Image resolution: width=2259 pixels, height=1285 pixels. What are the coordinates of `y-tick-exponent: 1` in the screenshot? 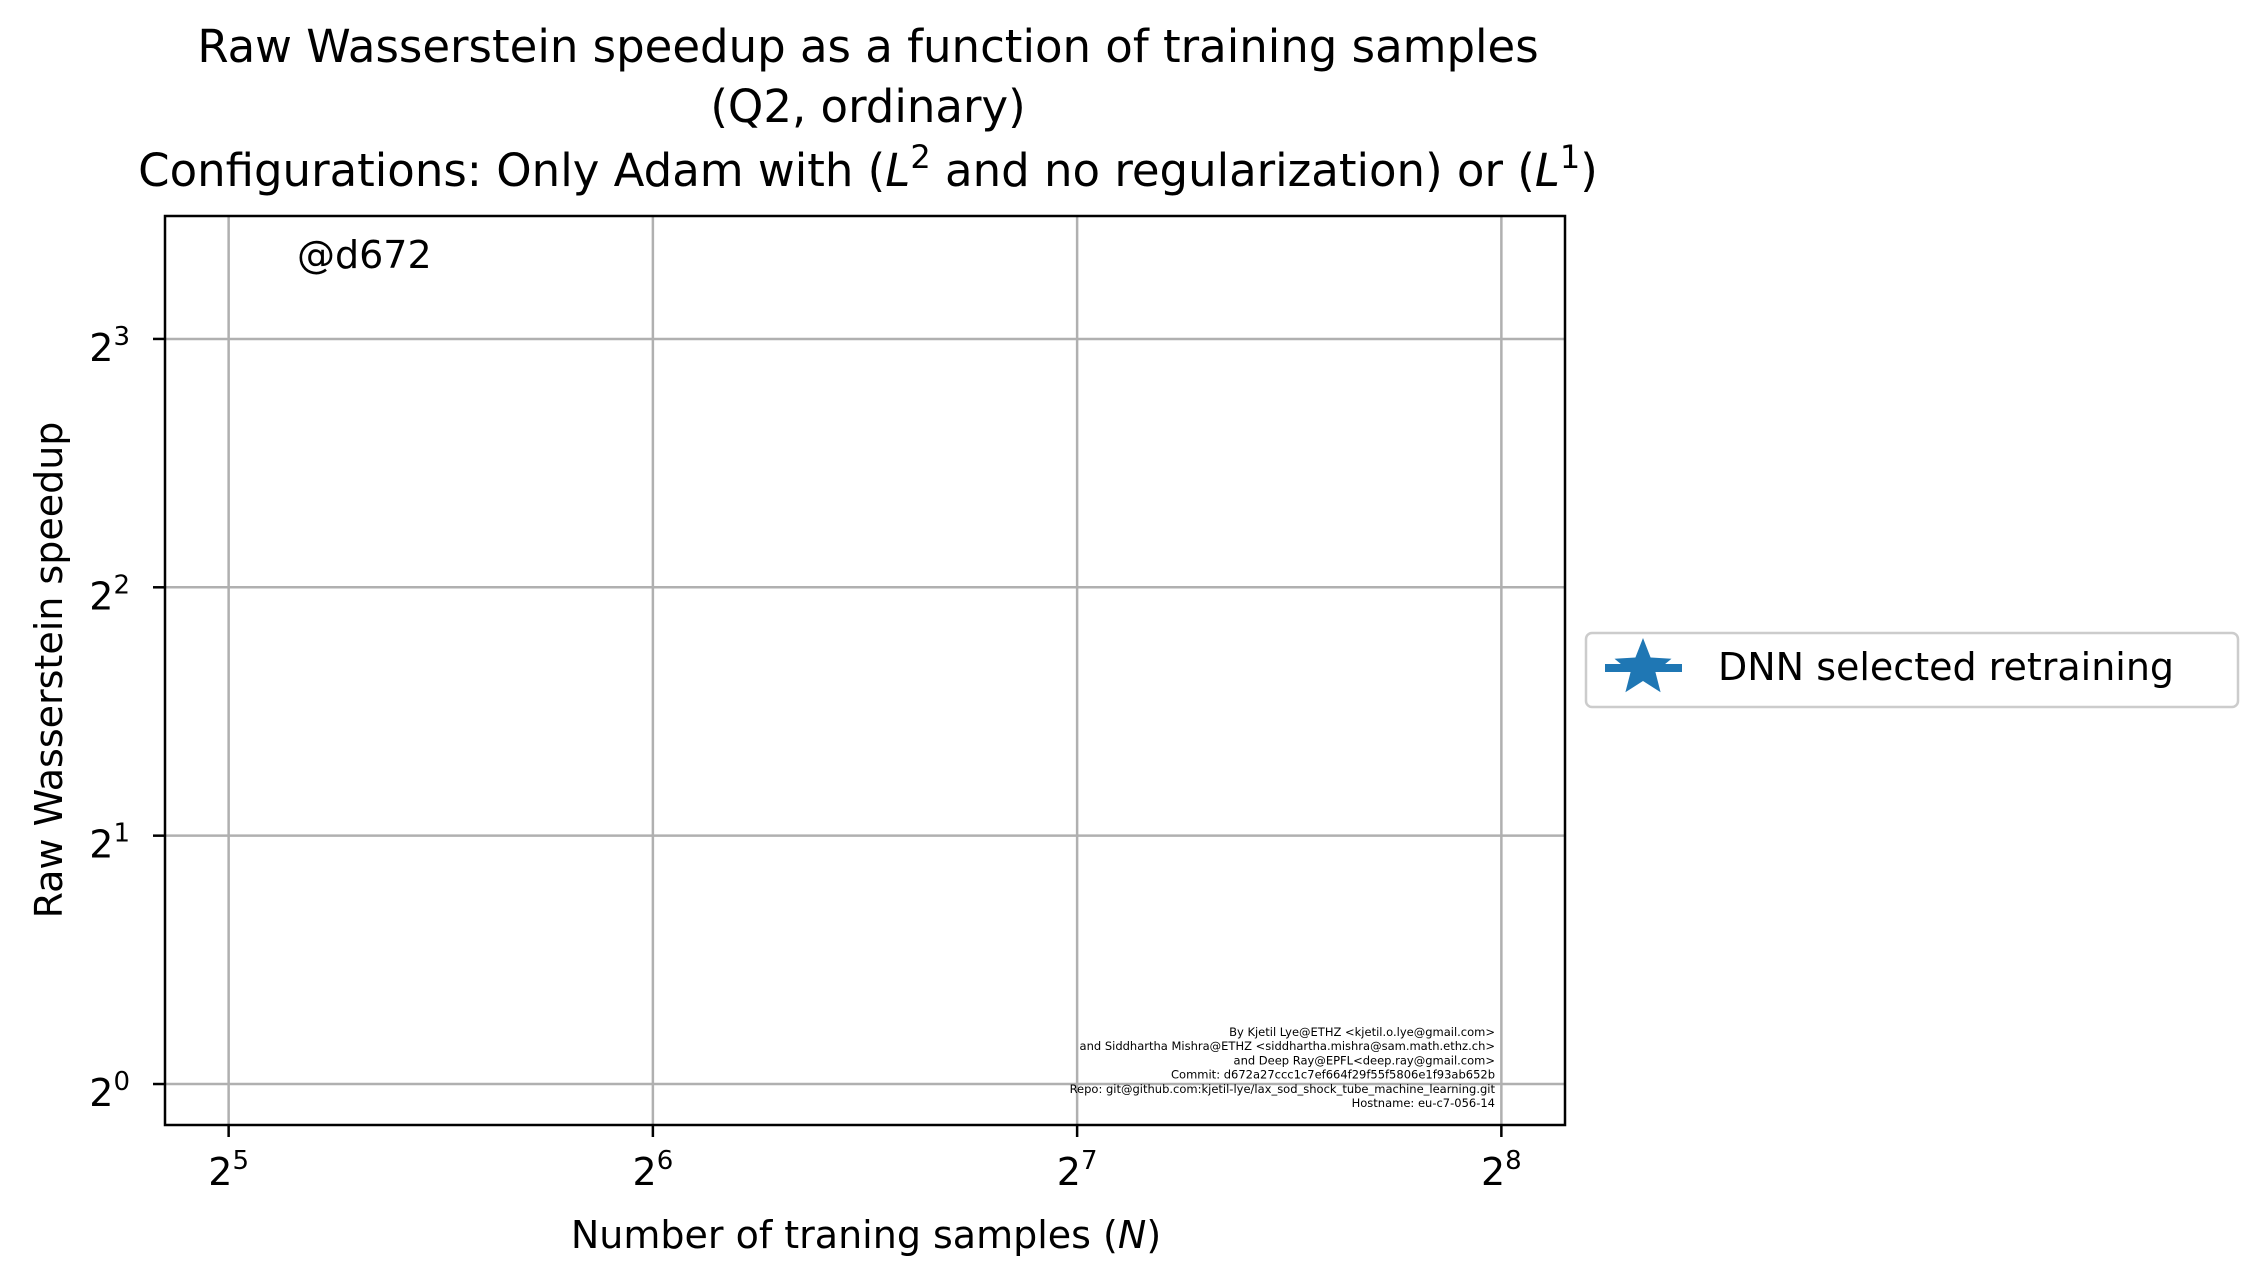 It's located at (121, 834).